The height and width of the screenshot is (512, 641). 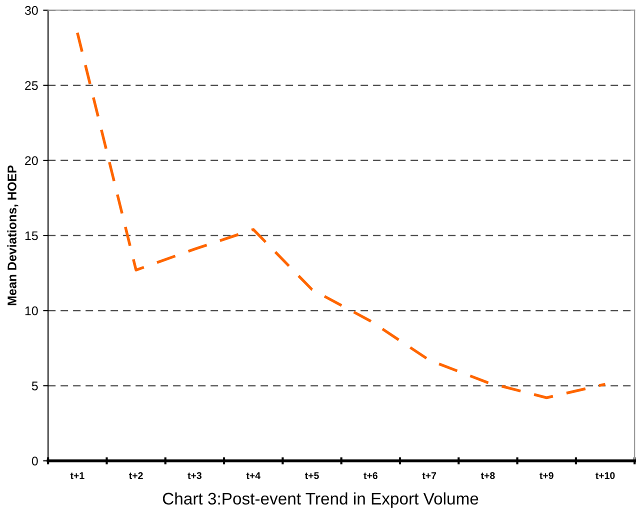 I want to click on y-tick-label: 30, so click(x=31, y=10).